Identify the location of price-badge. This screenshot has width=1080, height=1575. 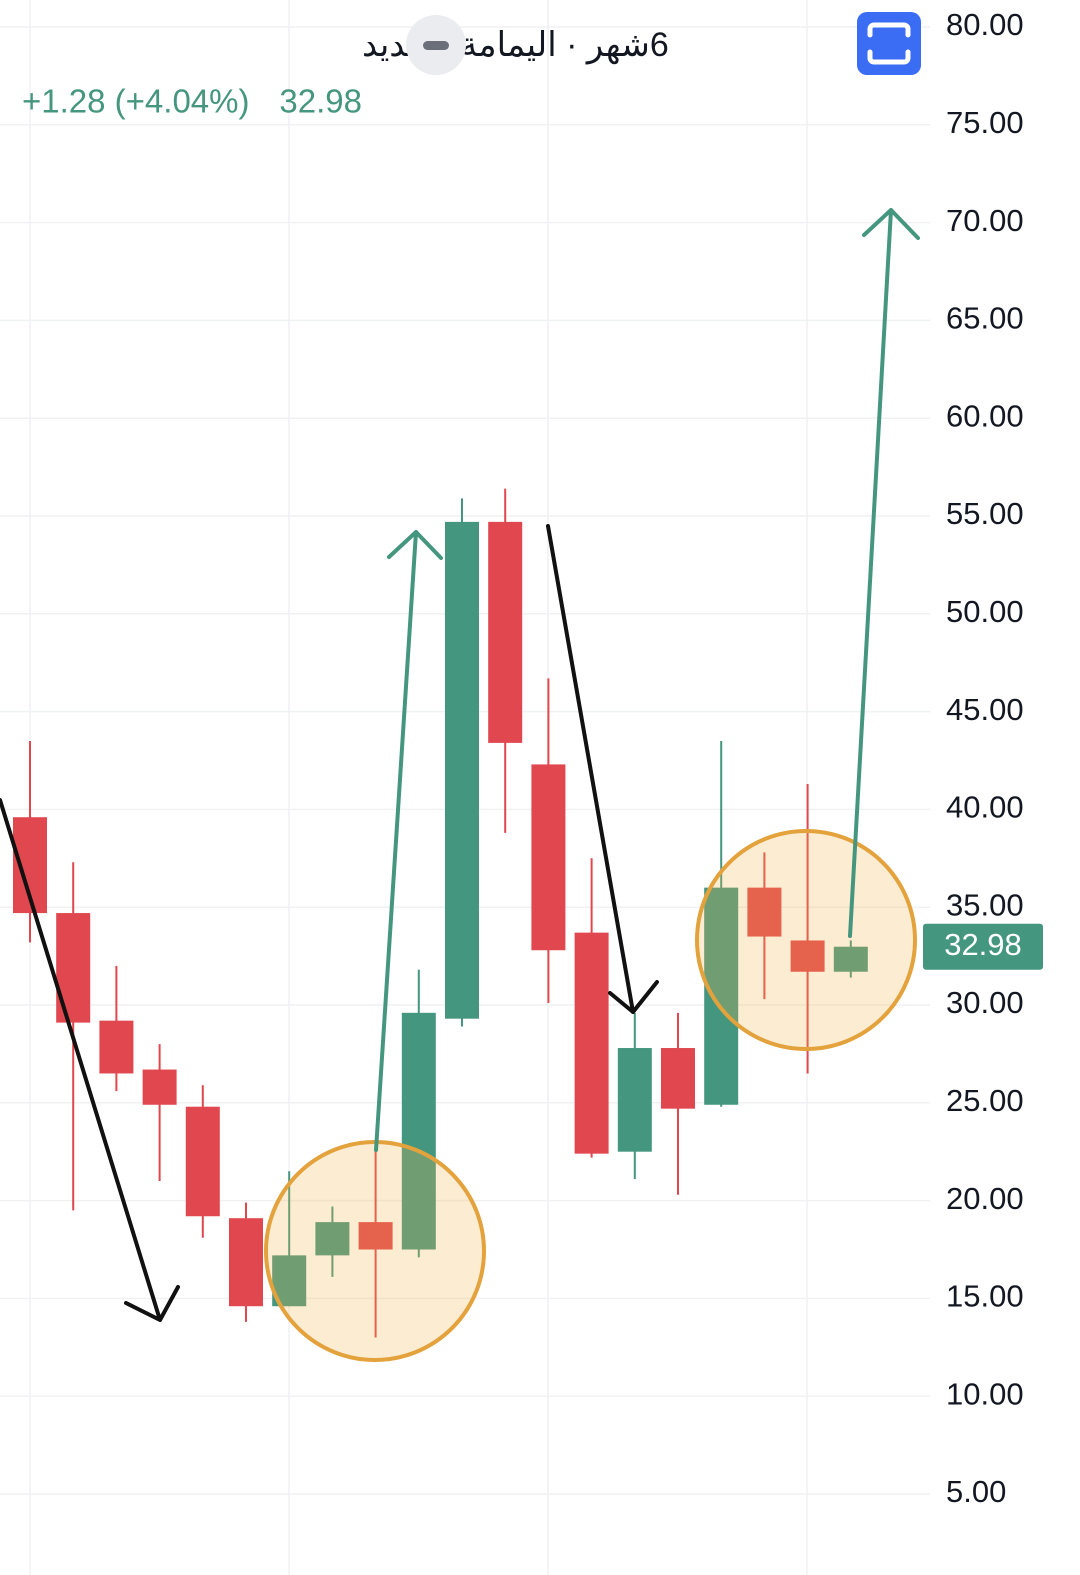
(983, 946).